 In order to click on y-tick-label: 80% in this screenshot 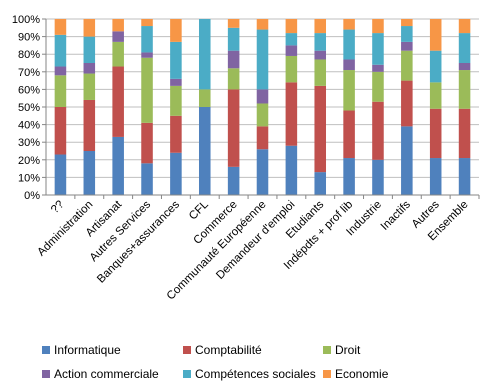, I will do `click(29, 55)`.